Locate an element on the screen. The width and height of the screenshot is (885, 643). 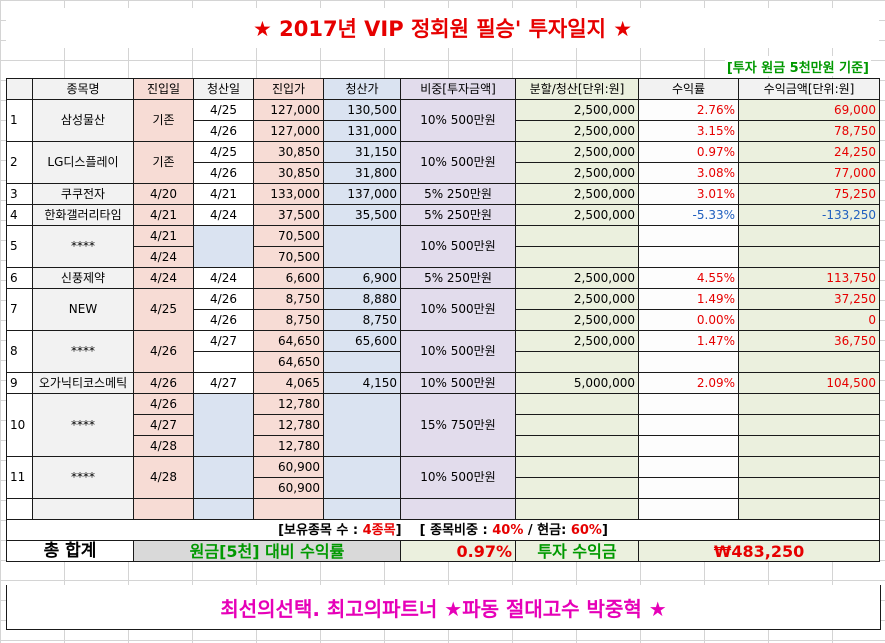
ratio-close: ] is located at coordinates (604, 530).